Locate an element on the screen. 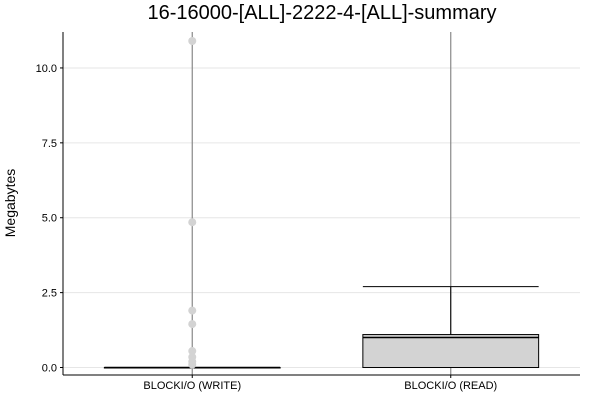  y-tick-label: 0.0 is located at coordinates (49, 369).